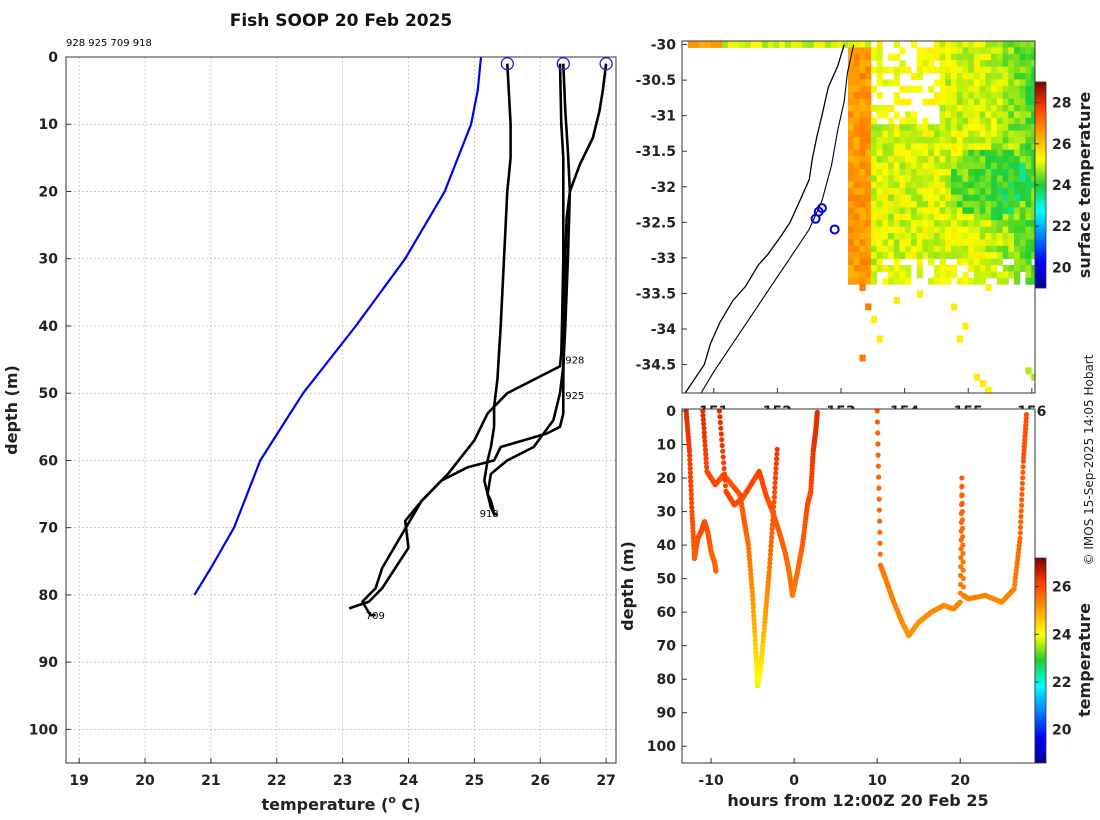 The width and height of the screenshot is (1100, 820). I want to click on time-y-tick-label: 0, so click(671, 412).